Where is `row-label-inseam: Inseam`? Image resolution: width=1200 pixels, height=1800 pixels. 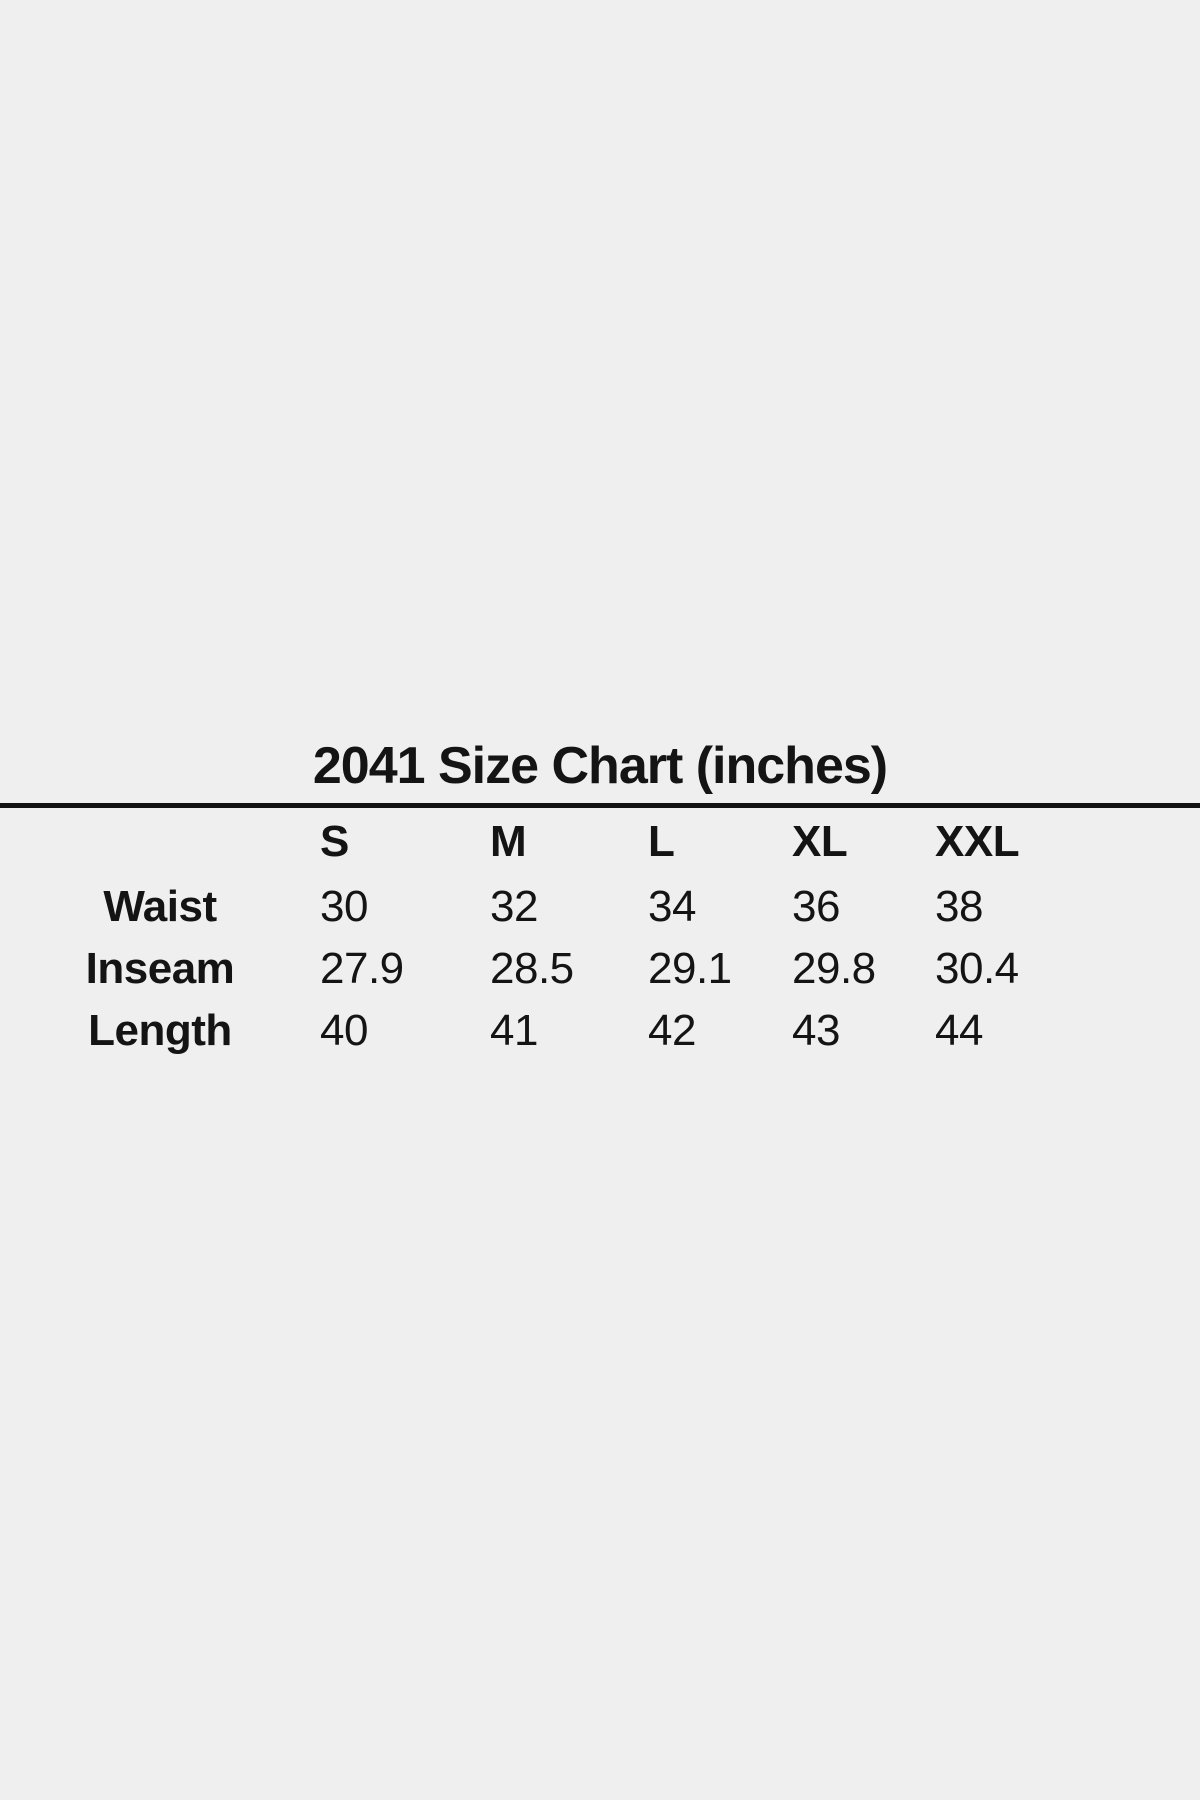 row-label-inseam: Inseam is located at coordinates (160, 968).